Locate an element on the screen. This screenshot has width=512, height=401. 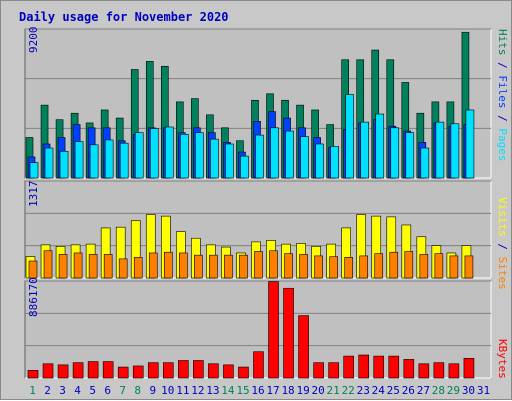
legend-sep-2: / is located at coordinates (502, 121).